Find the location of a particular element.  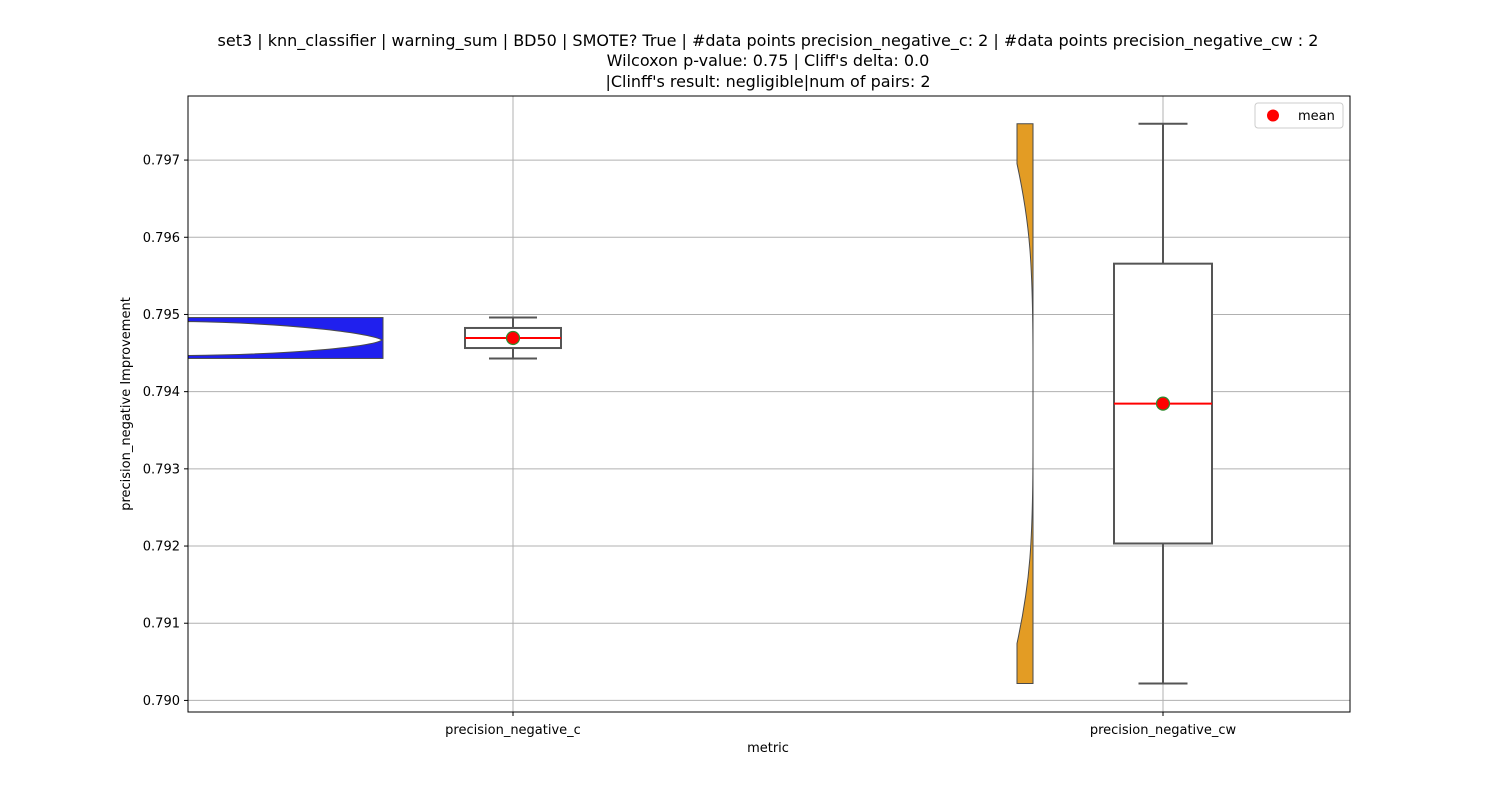

mean-marker-precision-negative-cw is located at coordinates (1163, 403).